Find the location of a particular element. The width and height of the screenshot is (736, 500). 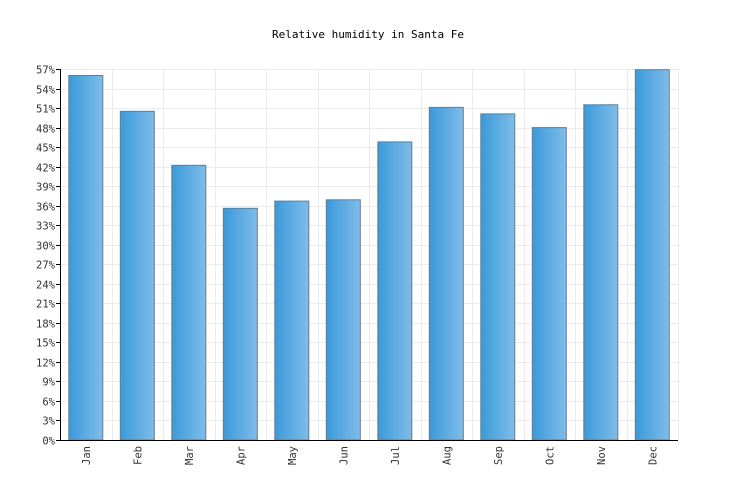

y-tick-label: 15% is located at coordinates (46, 344).